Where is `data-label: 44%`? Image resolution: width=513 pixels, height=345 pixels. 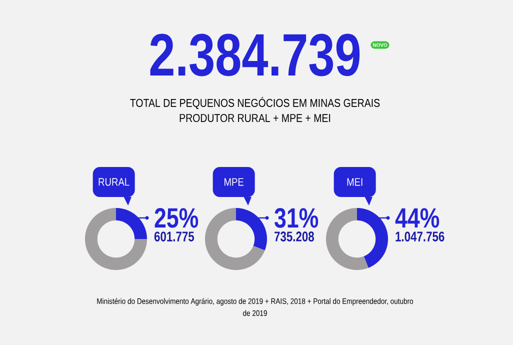
data-label: 44% is located at coordinates (417, 218).